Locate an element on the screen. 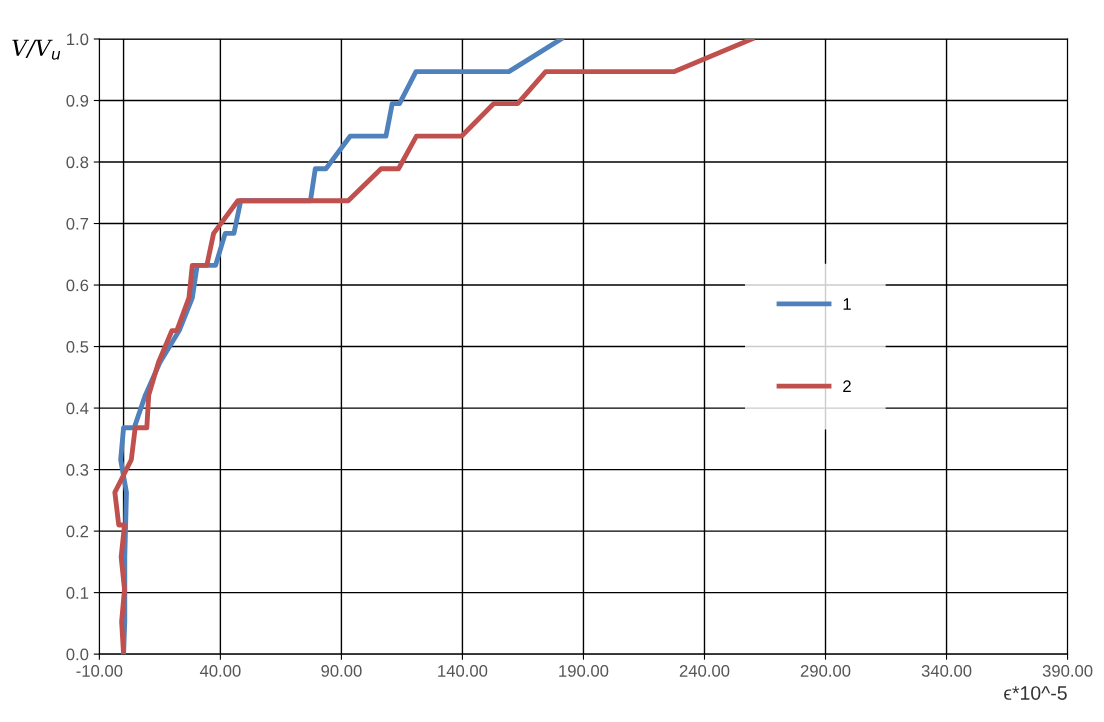  y-axis-title: V/V$_{u}$ is located at coordinates (36, 49).